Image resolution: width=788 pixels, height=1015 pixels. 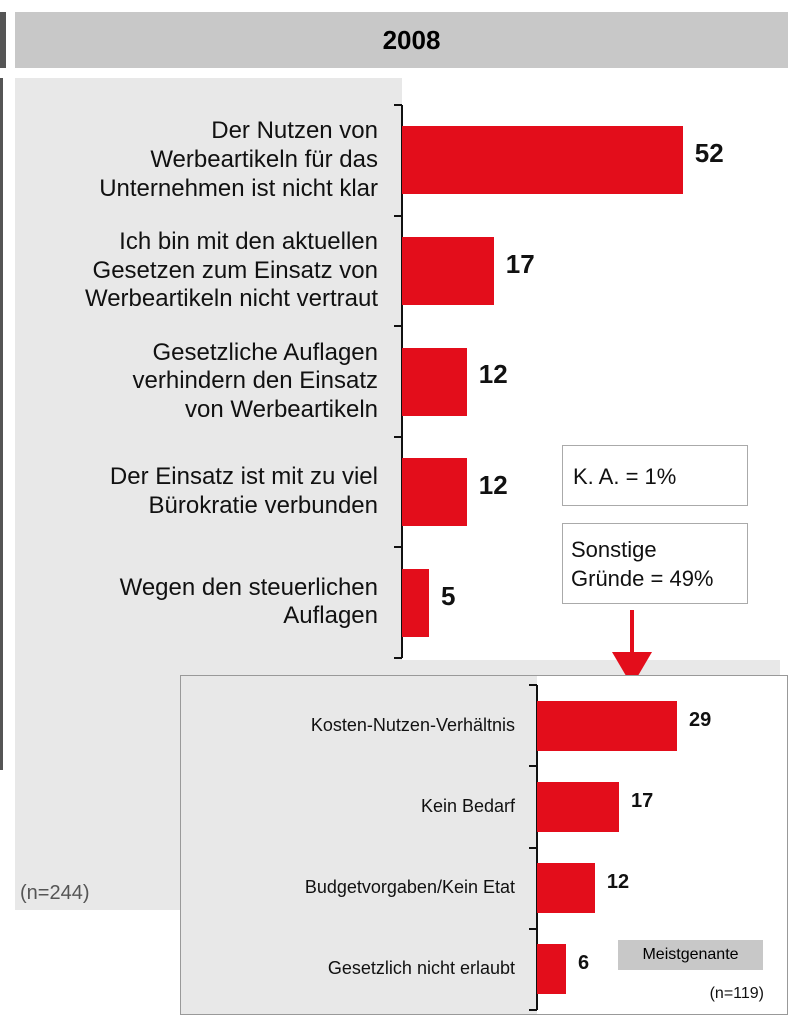 What do you see at coordinates (55, 893) in the screenshot?
I see `sample-size: (n=244)` at bounding box center [55, 893].